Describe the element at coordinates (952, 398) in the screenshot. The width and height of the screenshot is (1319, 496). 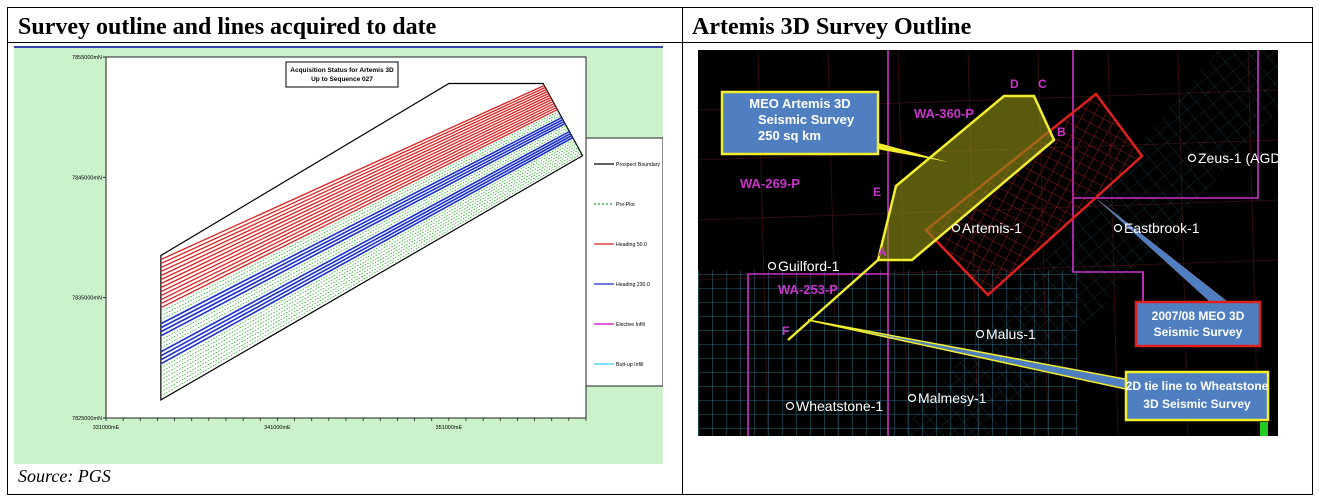
I see `well-label: Malmesy-1` at that location.